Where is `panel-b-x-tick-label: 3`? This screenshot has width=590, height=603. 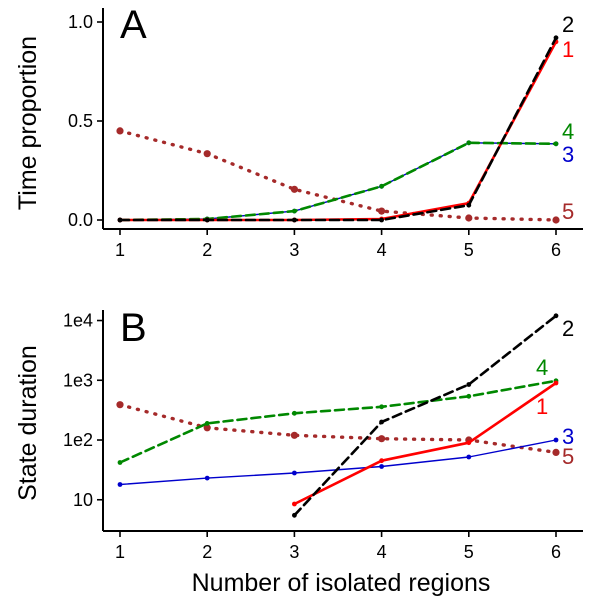
panel-b-x-tick-label: 3 is located at coordinates (294, 552).